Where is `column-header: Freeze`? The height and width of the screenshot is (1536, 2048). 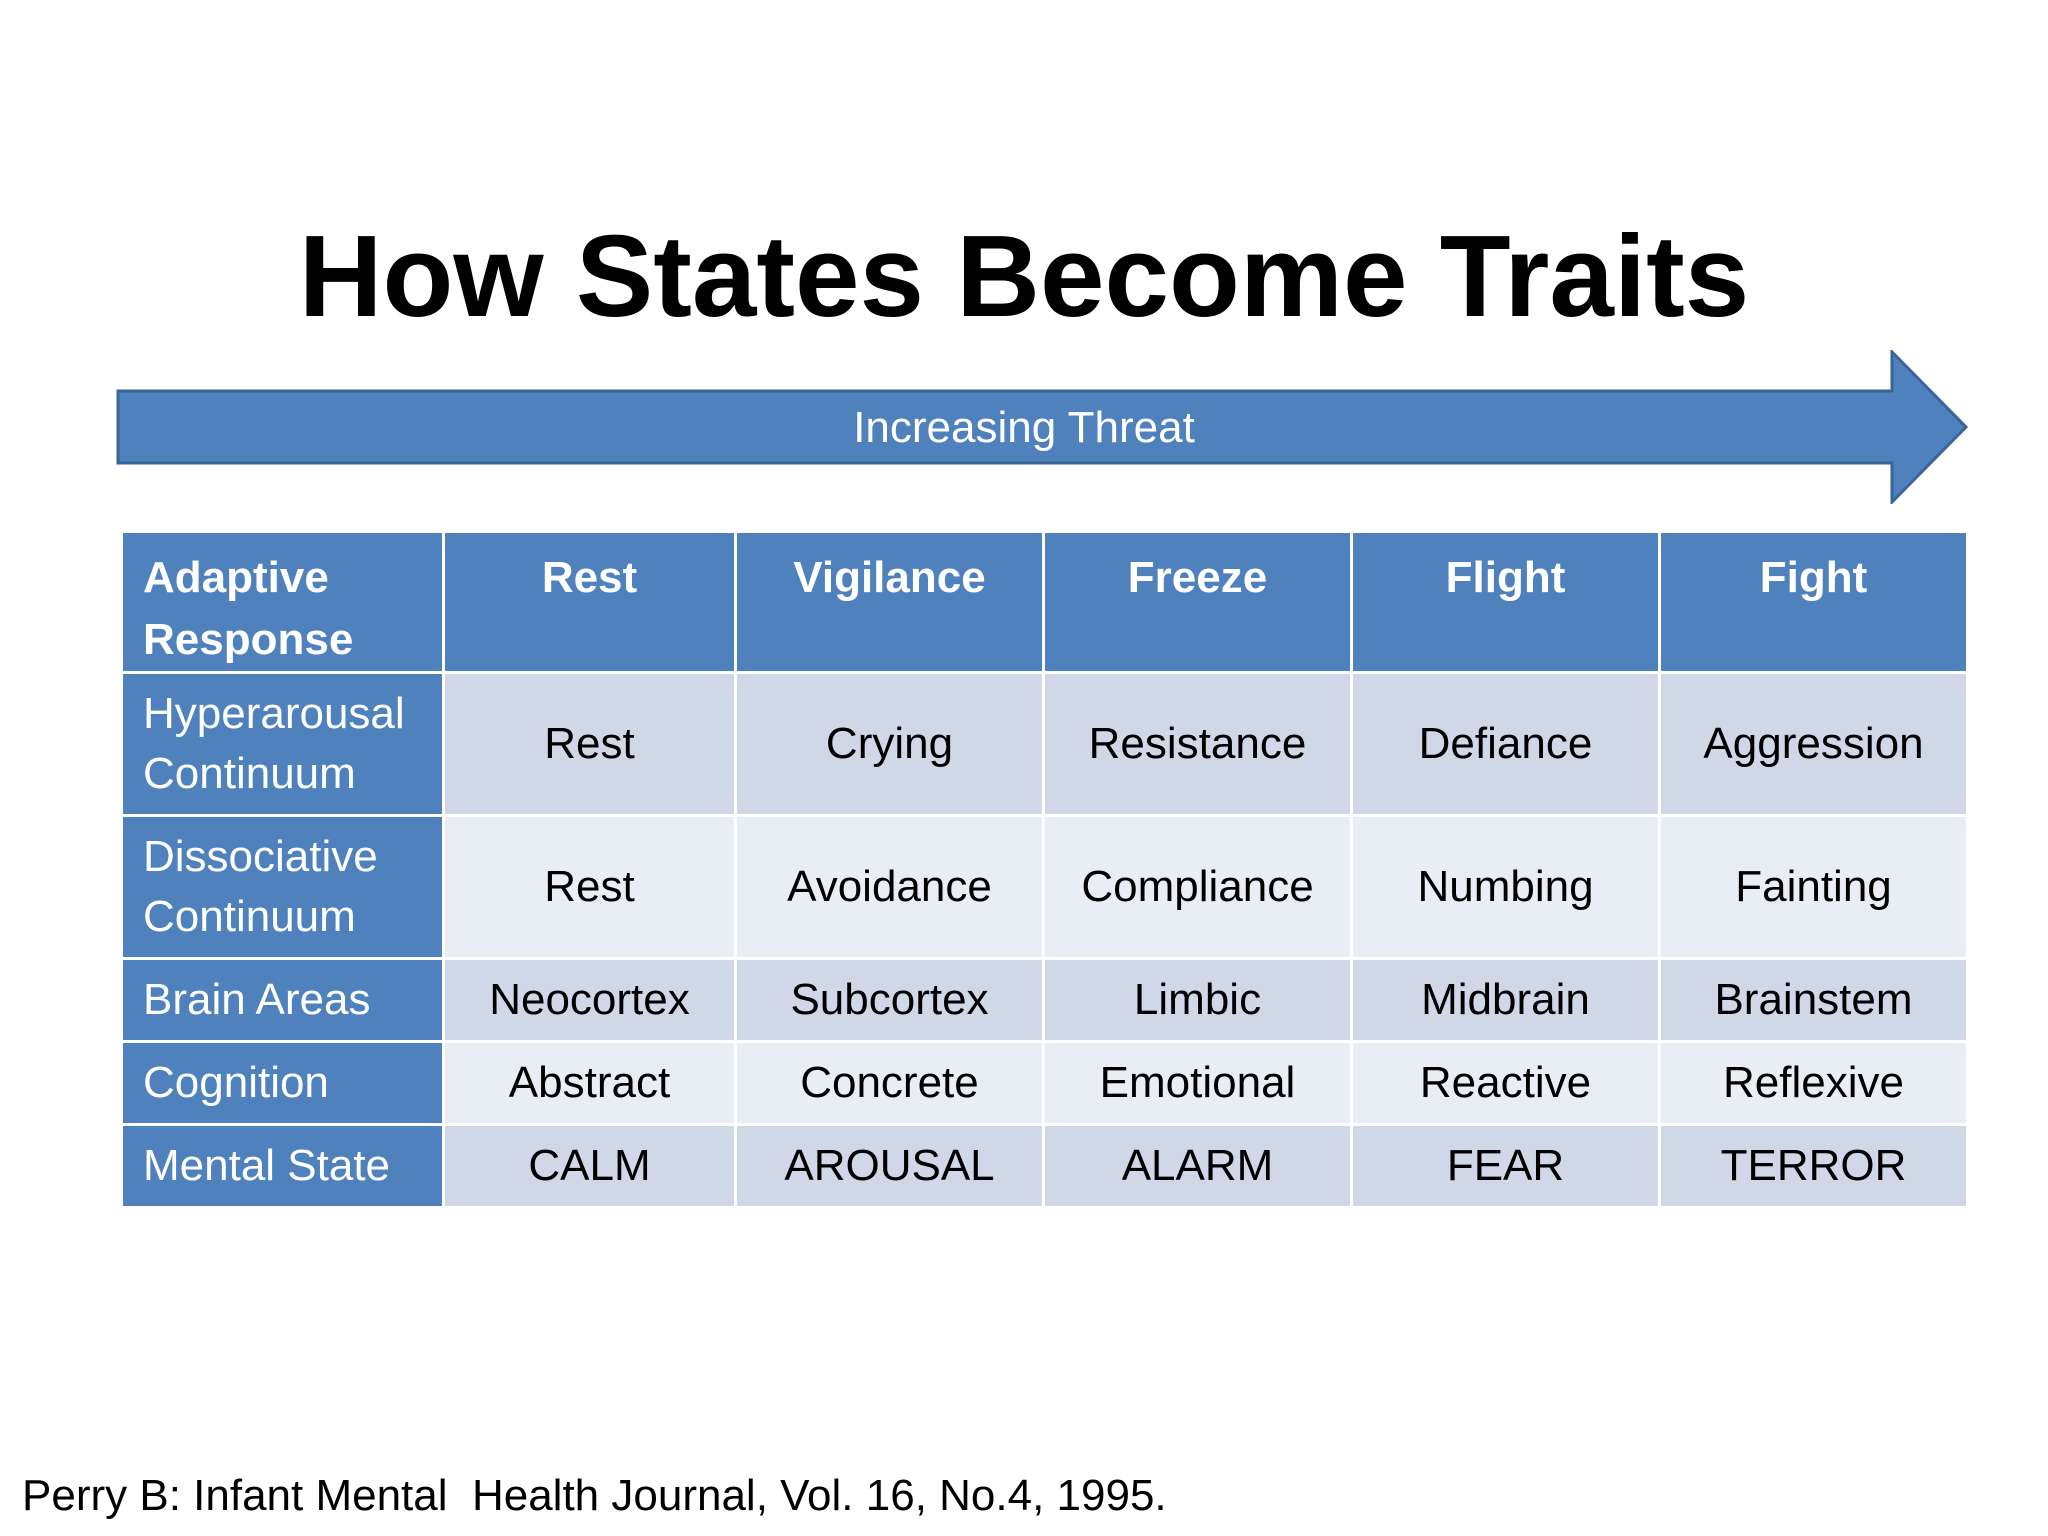 column-header: Freeze is located at coordinates (1197, 602).